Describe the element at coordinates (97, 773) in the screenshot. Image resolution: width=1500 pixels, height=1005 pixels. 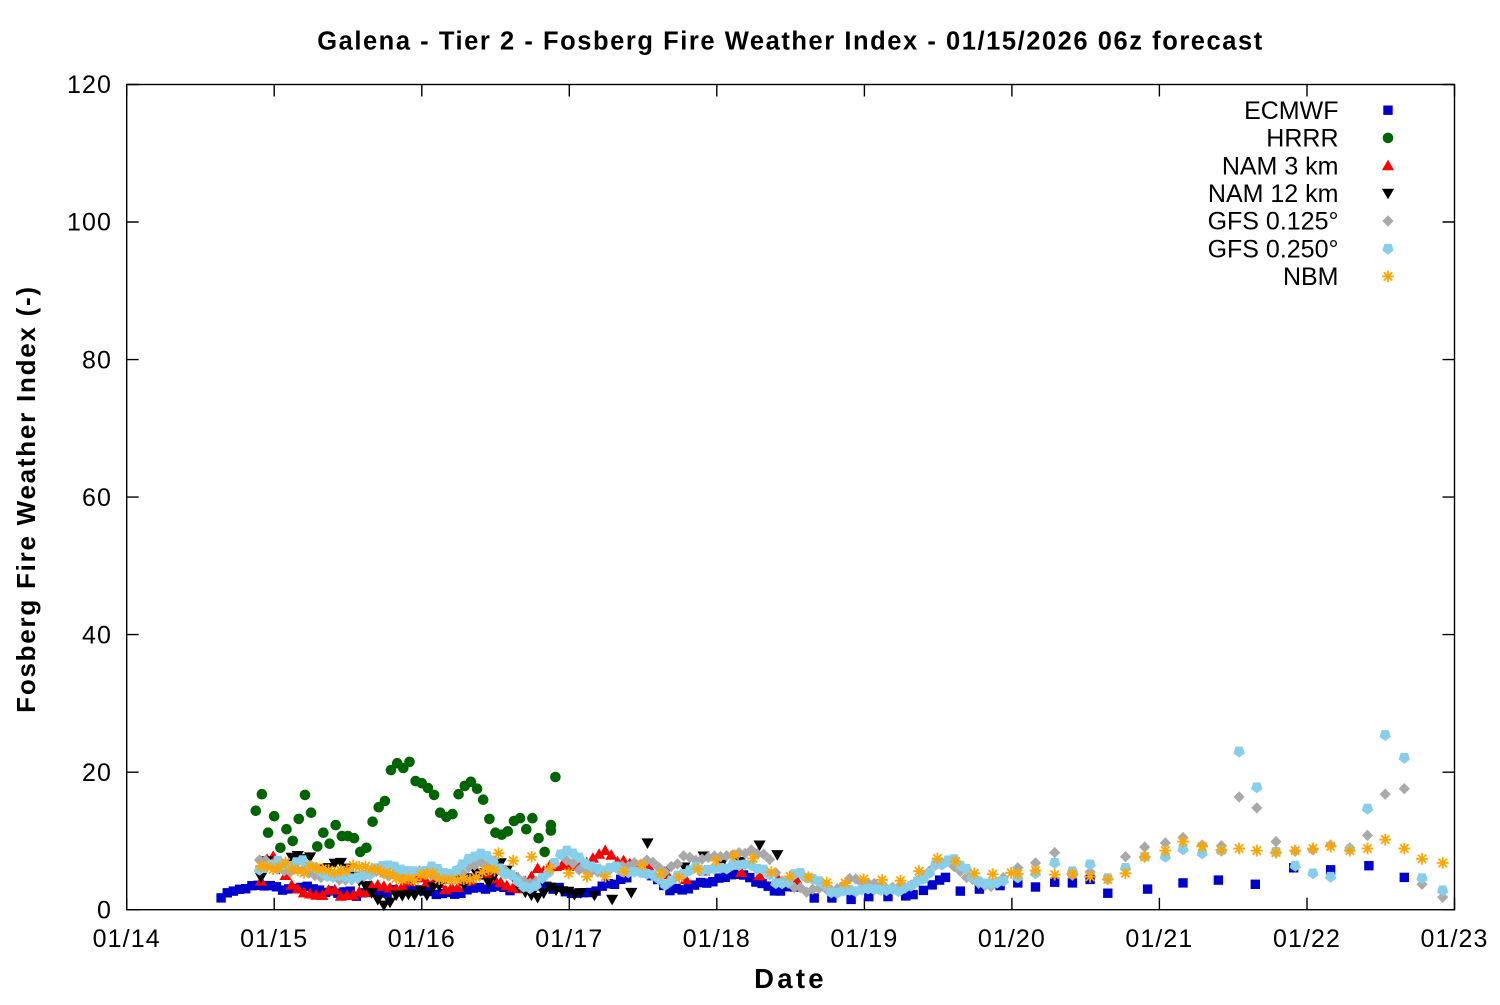
I see `svg-text: 20` at that location.